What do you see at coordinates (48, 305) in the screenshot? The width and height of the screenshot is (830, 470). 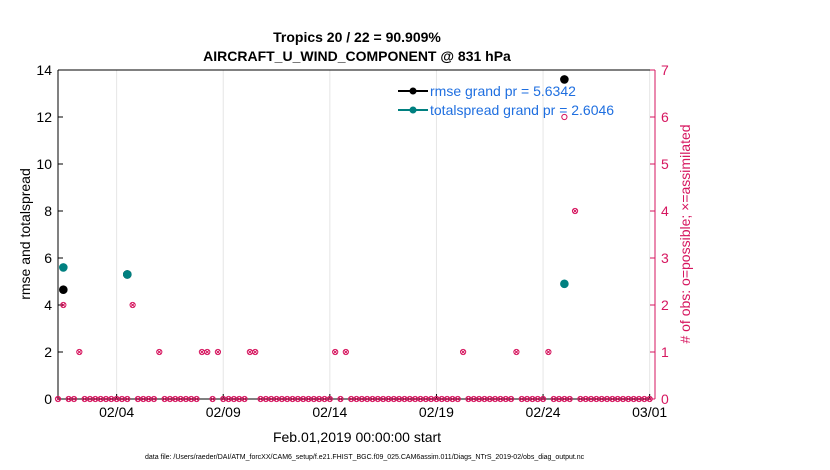 I see `y-tick-label-left: 4` at bounding box center [48, 305].